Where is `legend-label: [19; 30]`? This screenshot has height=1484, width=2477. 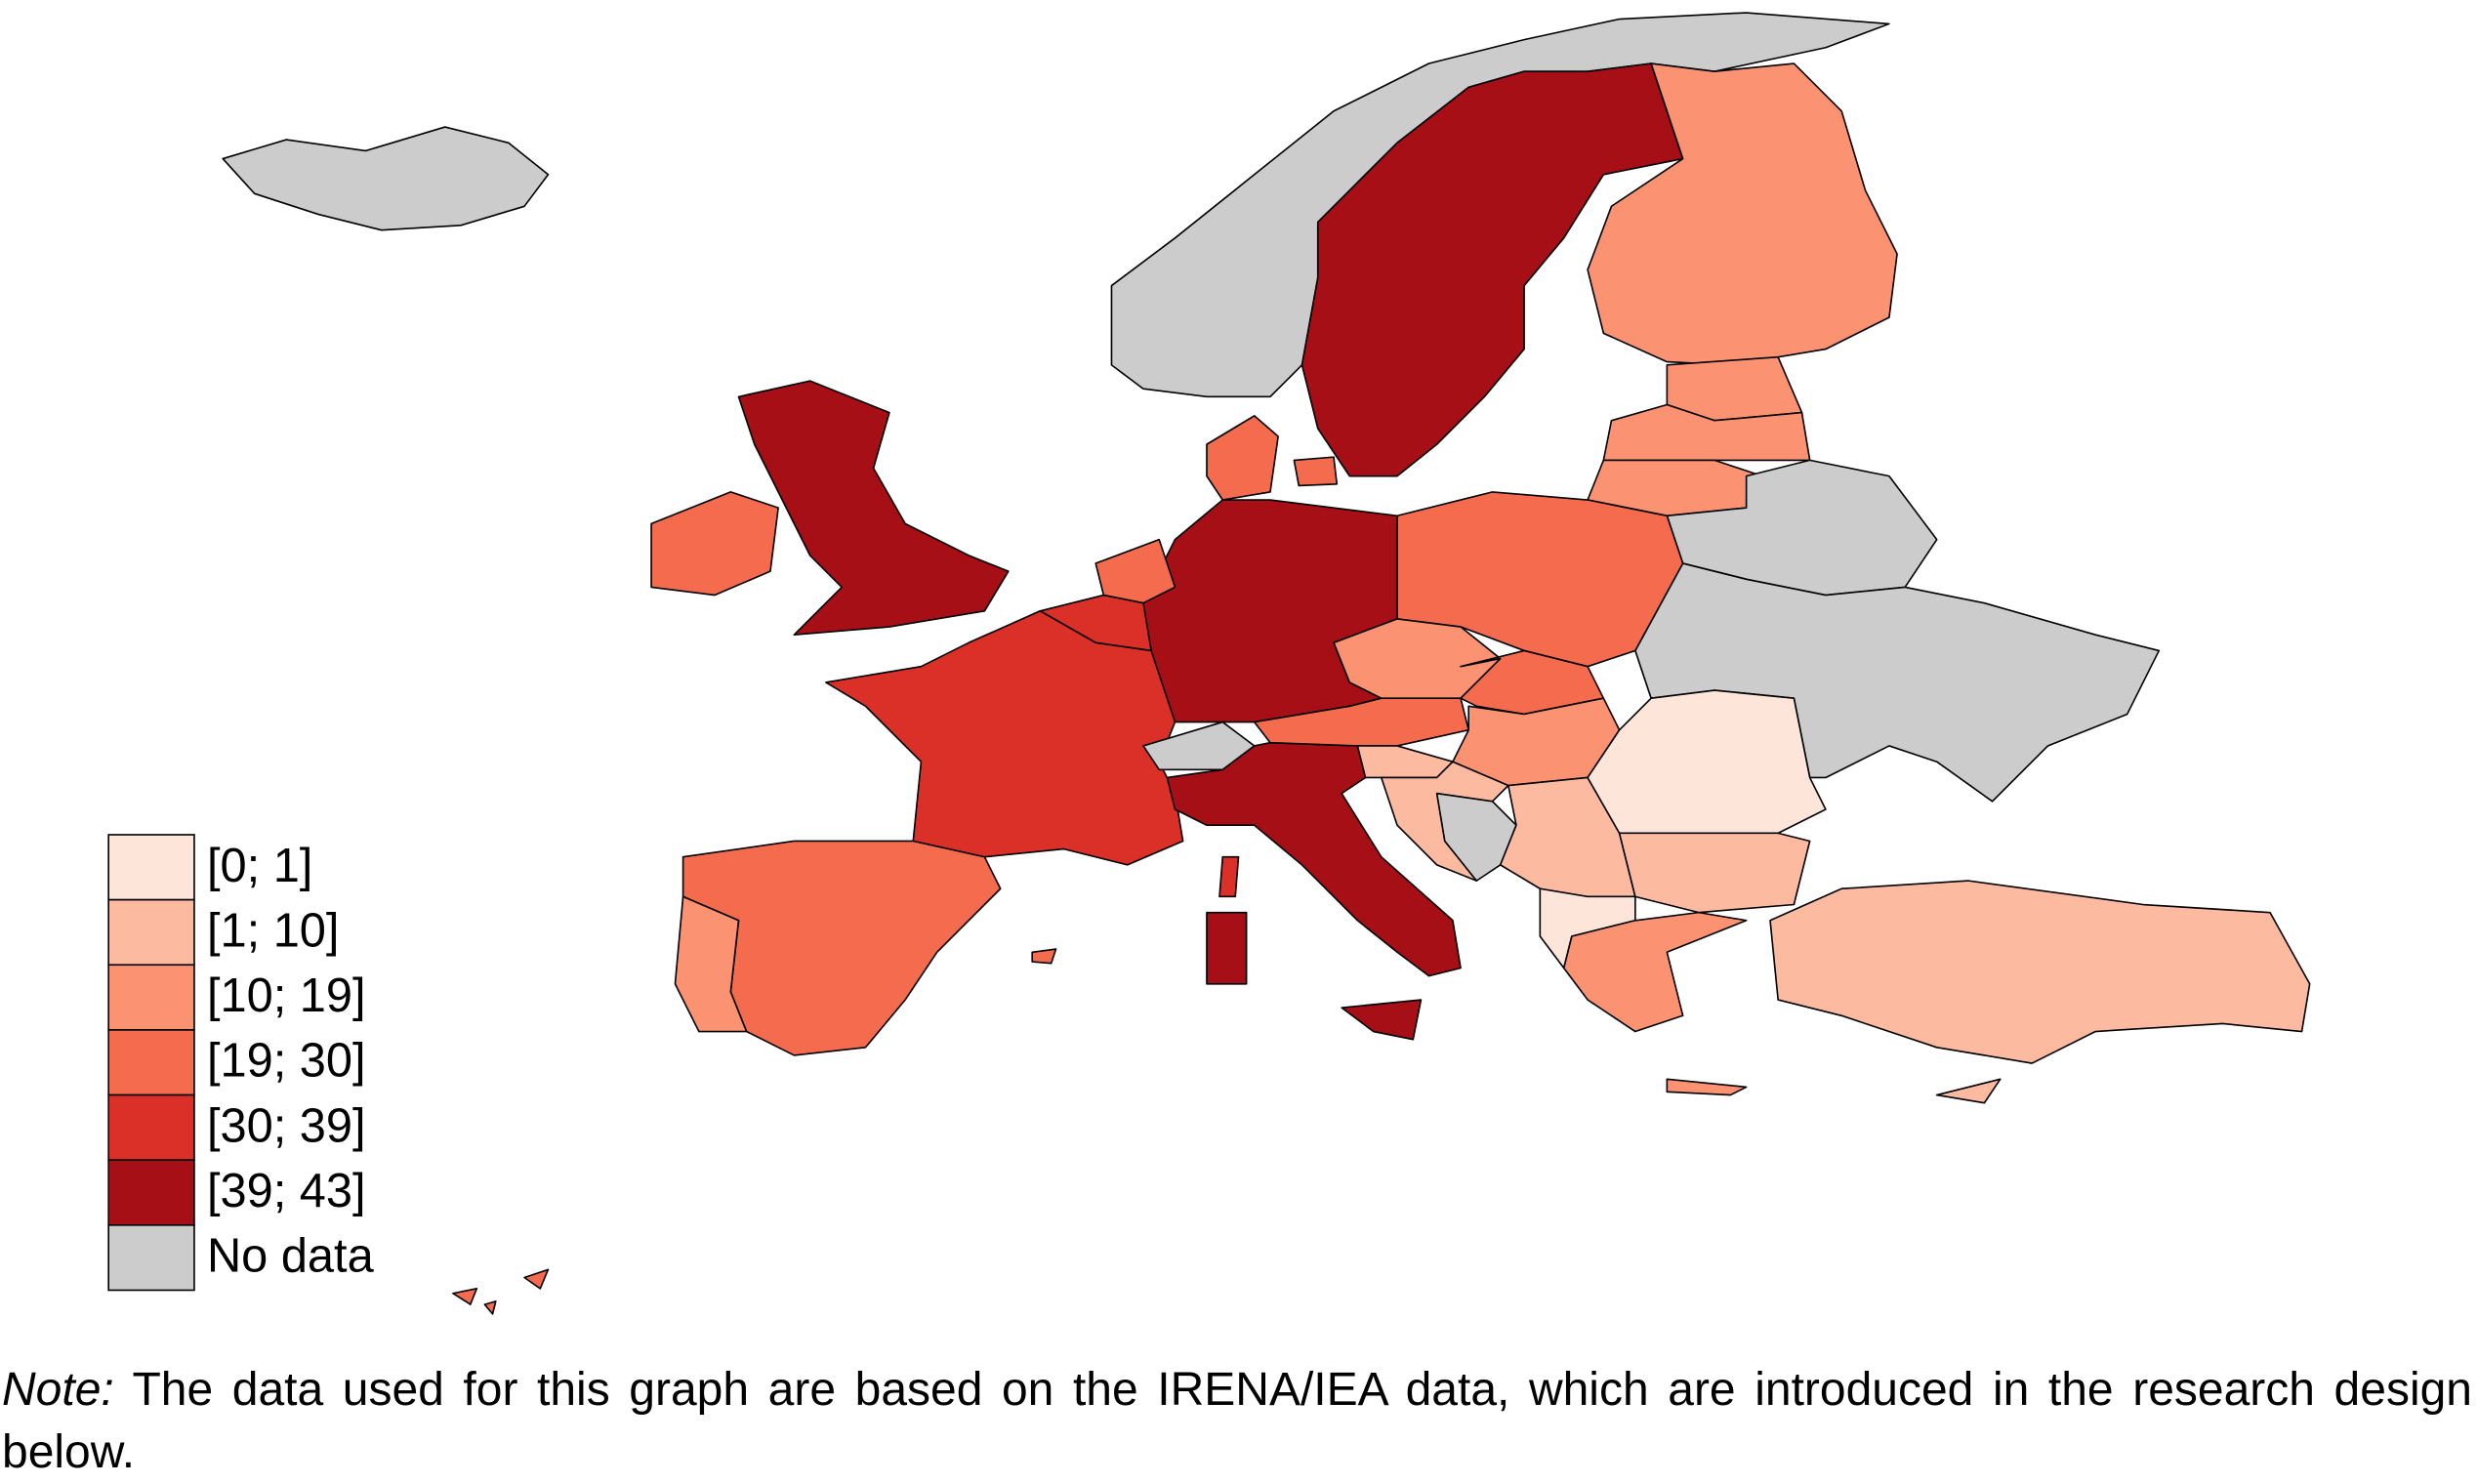
legend-label: [19; 30] is located at coordinates (286, 1062).